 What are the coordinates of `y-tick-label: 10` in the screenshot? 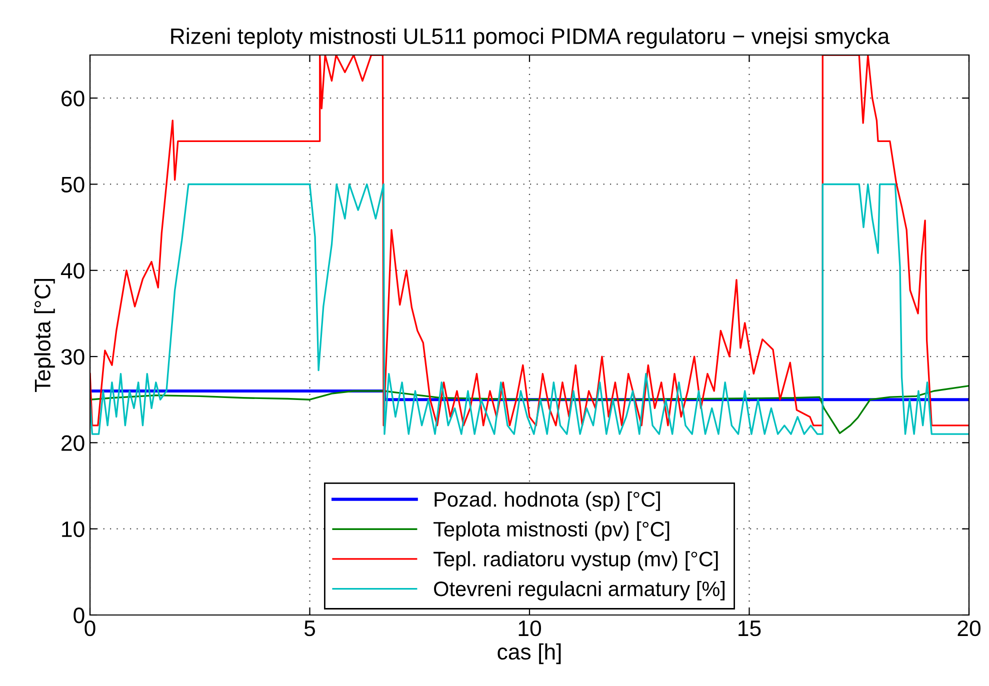 It's located at (73, 529).